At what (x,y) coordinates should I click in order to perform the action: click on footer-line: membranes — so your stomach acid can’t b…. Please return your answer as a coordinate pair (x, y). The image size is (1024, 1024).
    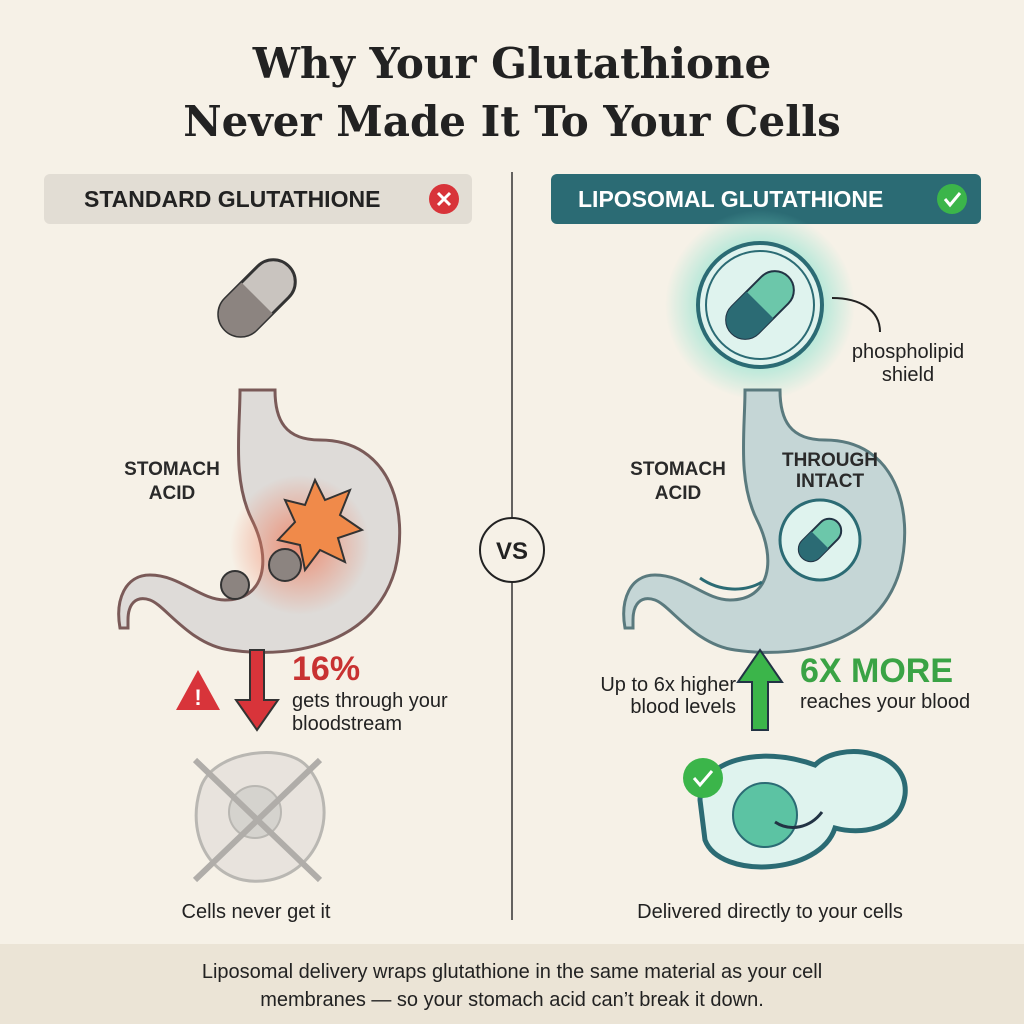
    Looking at the image, I should click on (512, 1000).